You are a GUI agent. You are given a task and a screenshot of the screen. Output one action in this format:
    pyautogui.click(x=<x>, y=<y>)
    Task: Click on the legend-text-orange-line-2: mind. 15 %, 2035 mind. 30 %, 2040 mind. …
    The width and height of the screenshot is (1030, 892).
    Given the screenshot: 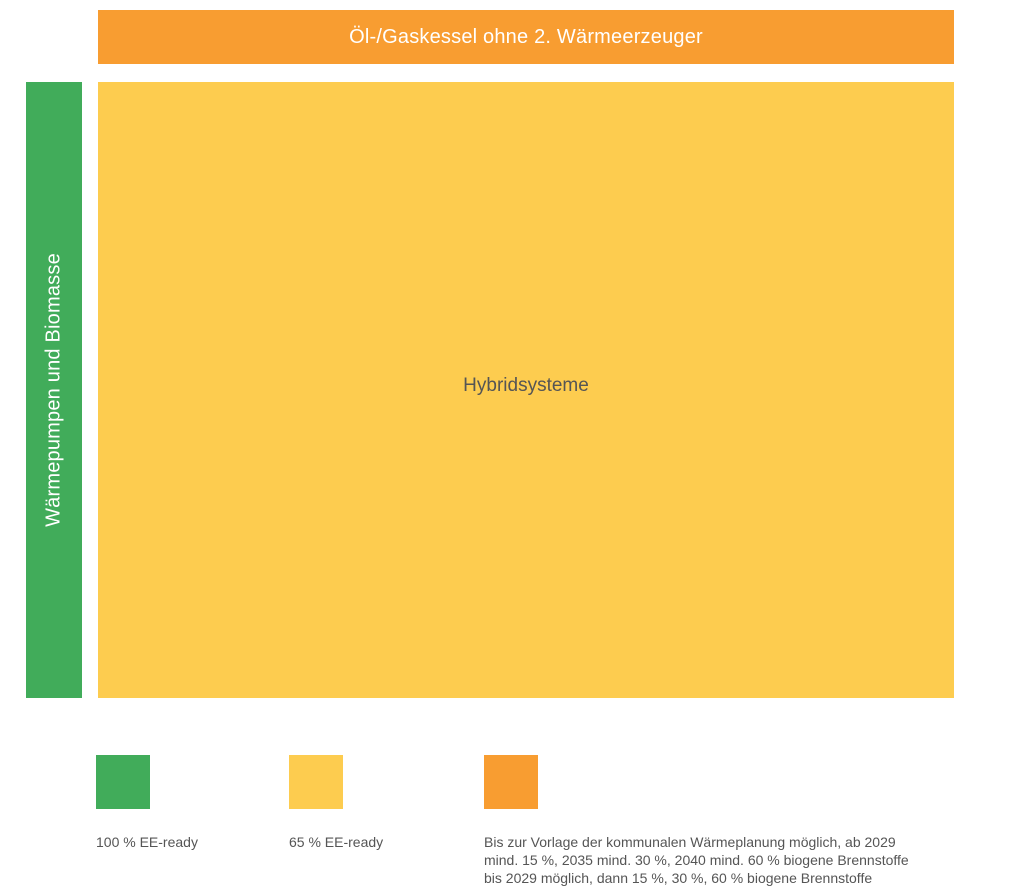 What is the action you would take?
    pyautogui.click(x=696, y=860)
    